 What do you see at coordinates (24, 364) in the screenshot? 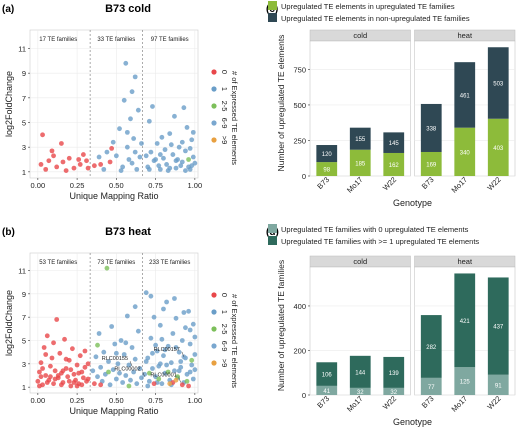
I see `y-tick-label: 3` at bounding box center [24, 364].